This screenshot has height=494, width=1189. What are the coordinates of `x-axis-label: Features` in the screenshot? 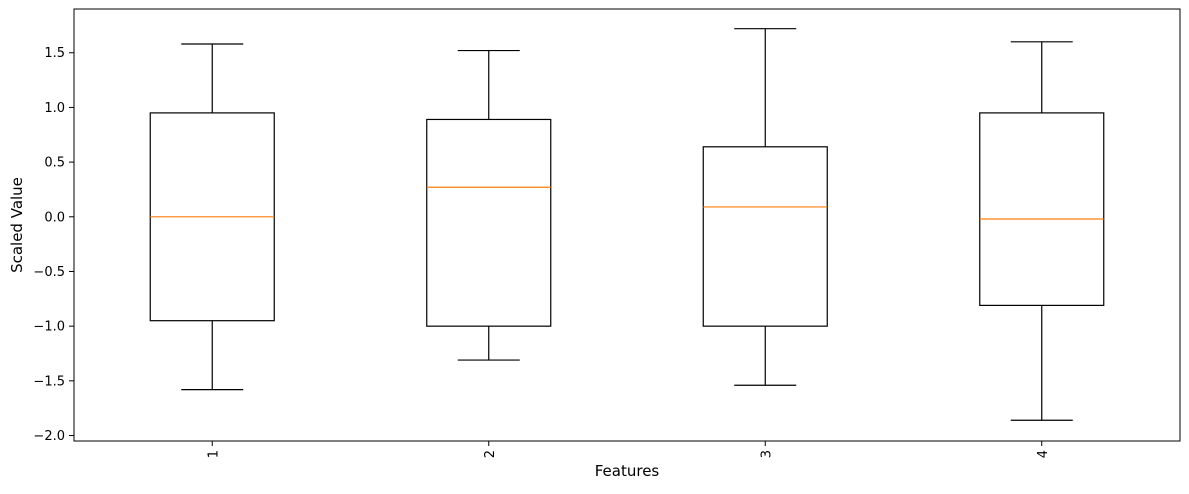 It's located at (627, 471).